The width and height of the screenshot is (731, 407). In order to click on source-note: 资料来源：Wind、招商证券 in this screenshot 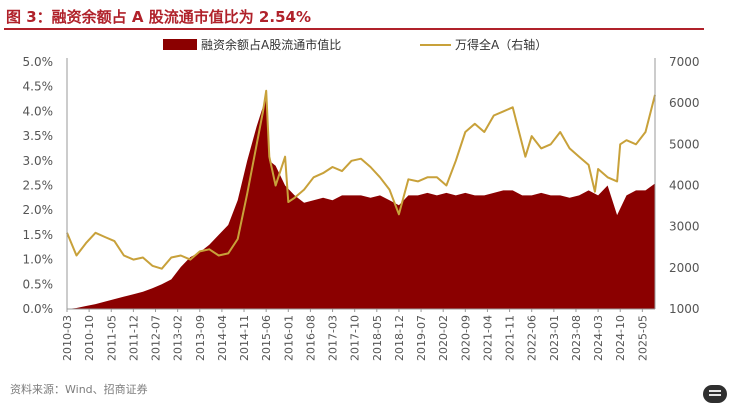, I will do `click(79, 389)`.